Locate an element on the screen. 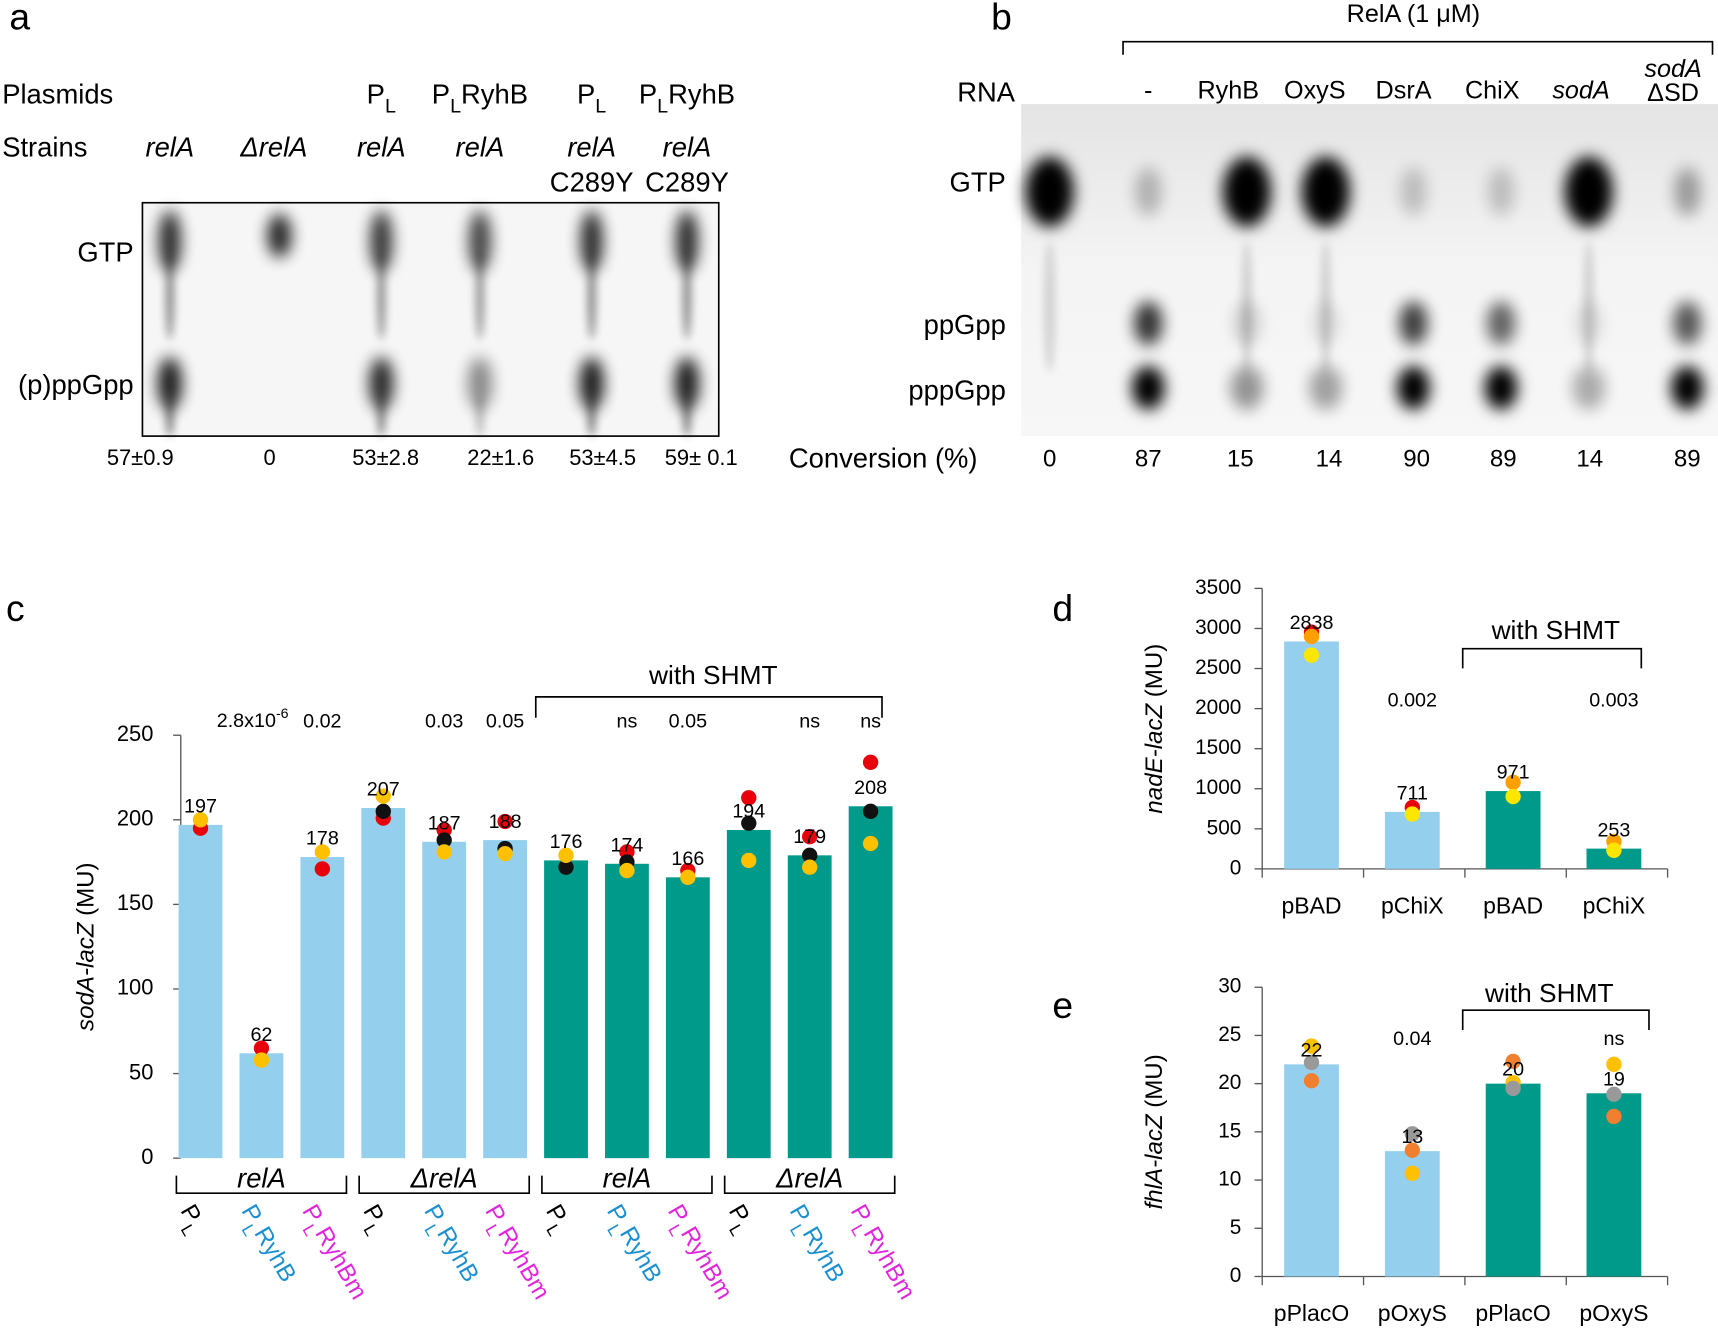 This screenshot has height=1328, width=1718. x-tick-label: PLRyhB is located at coordinates (813, 1245).